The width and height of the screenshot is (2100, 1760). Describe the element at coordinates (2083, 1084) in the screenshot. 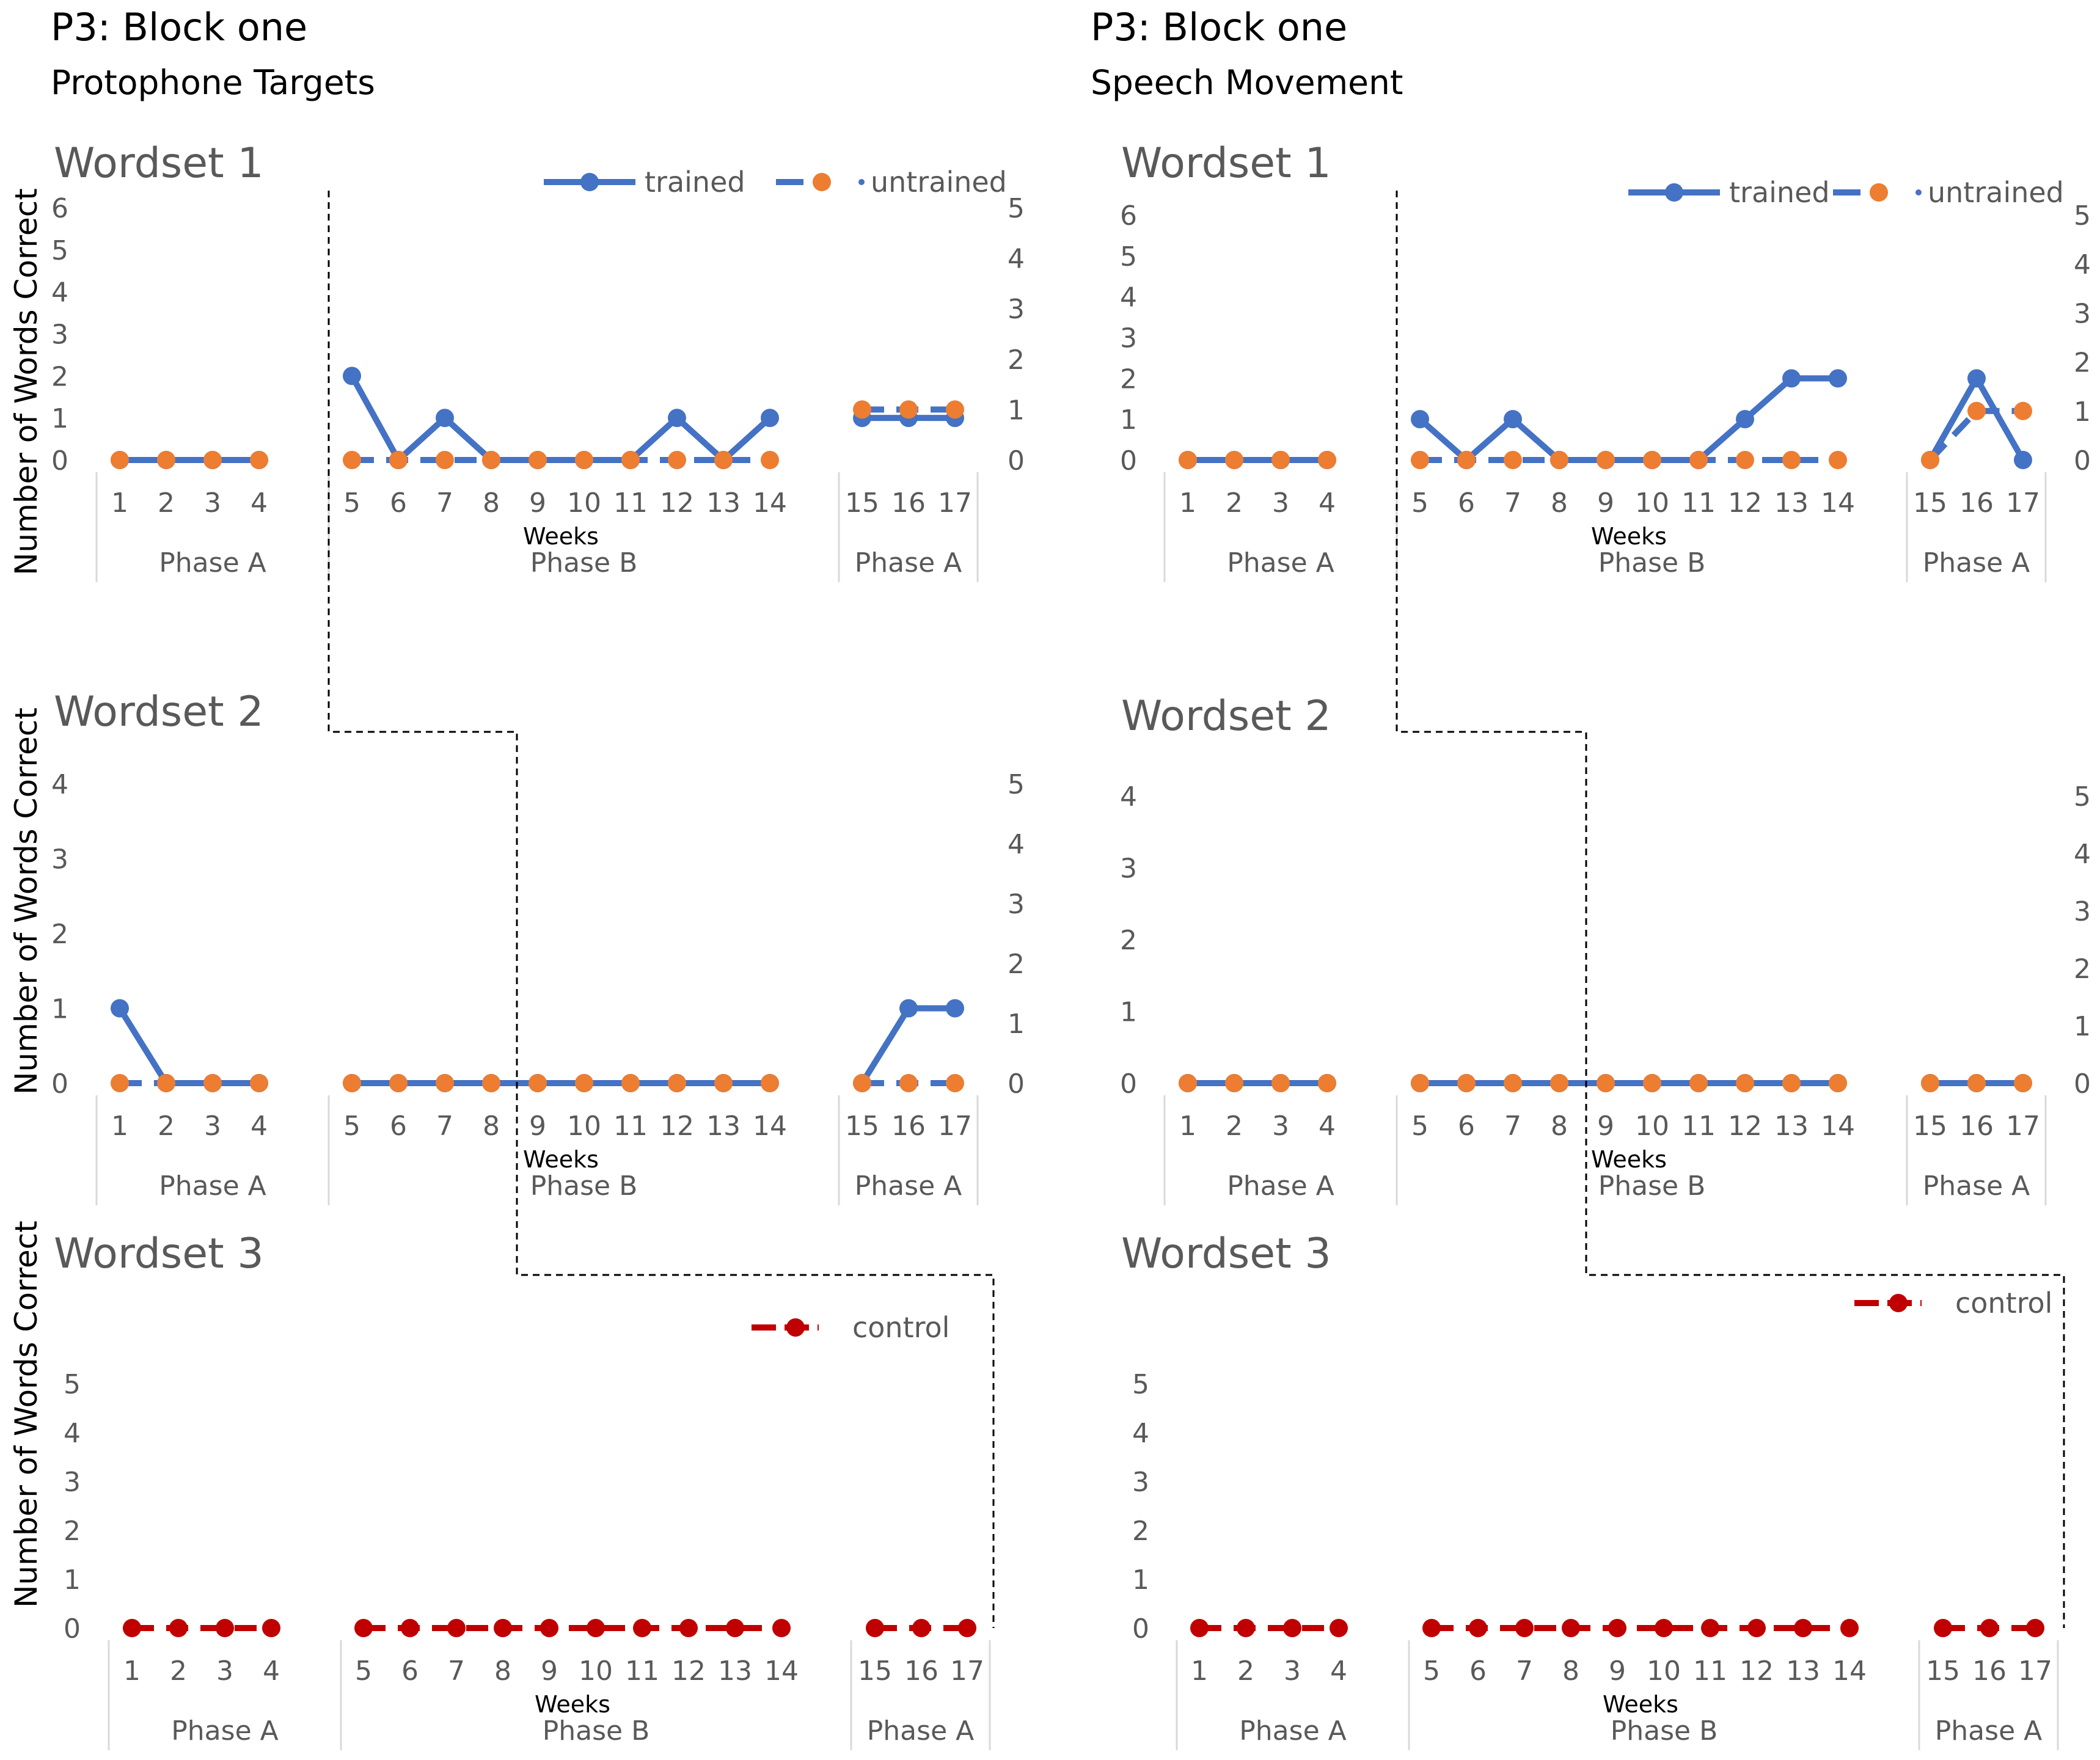

I see `y-tick-right: 0` at that location.